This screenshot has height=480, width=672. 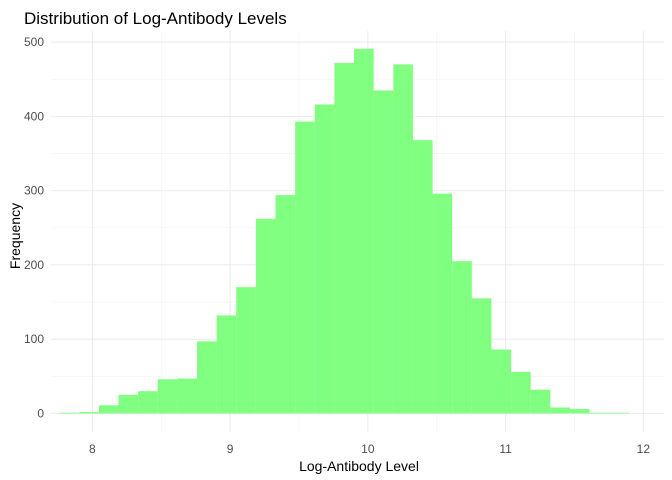 I want to click on y-axis-title: Frequency, so click(x=15, y=236).